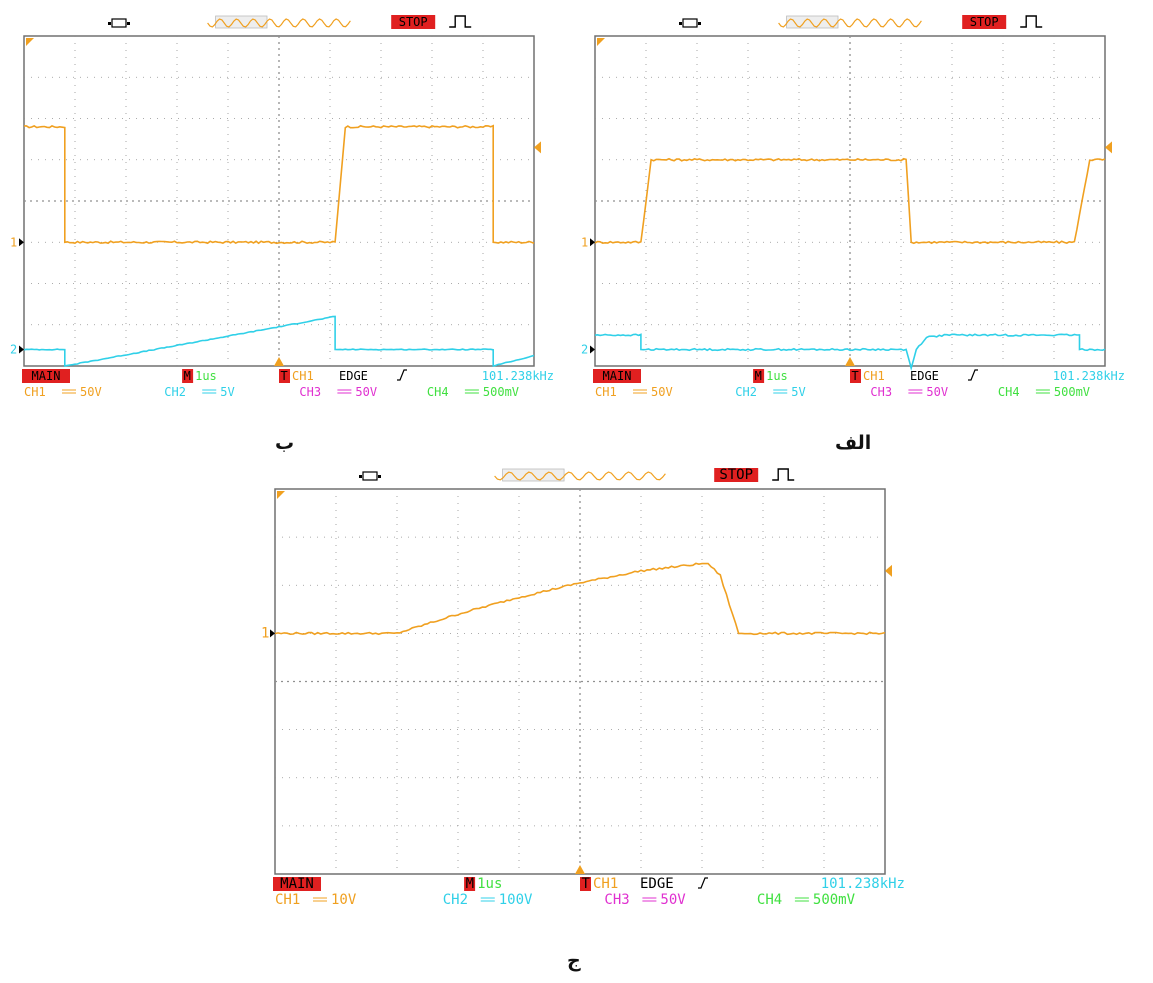  What do you see at coordinates (516, 900) in the screenshot?
I see `ch2-scale: 100V` at bounding box center [516, 900].